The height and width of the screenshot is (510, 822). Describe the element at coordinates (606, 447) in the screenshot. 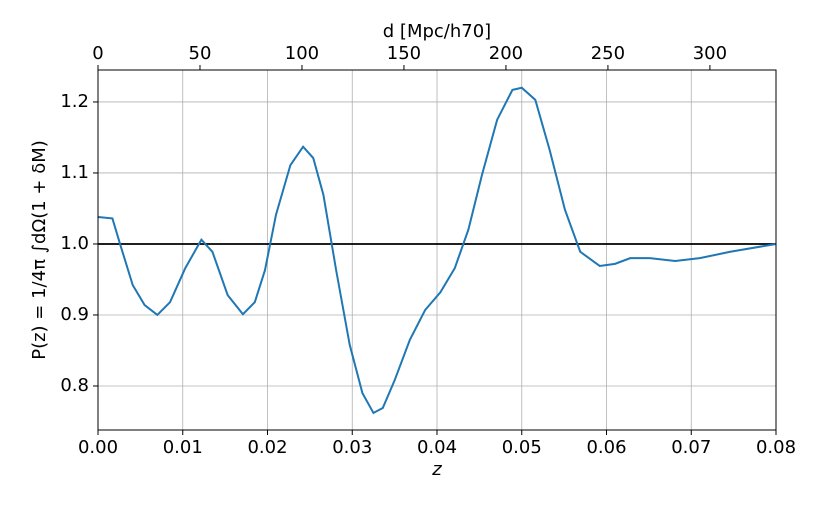

I see `x-tick-label: 0.06` at that location.